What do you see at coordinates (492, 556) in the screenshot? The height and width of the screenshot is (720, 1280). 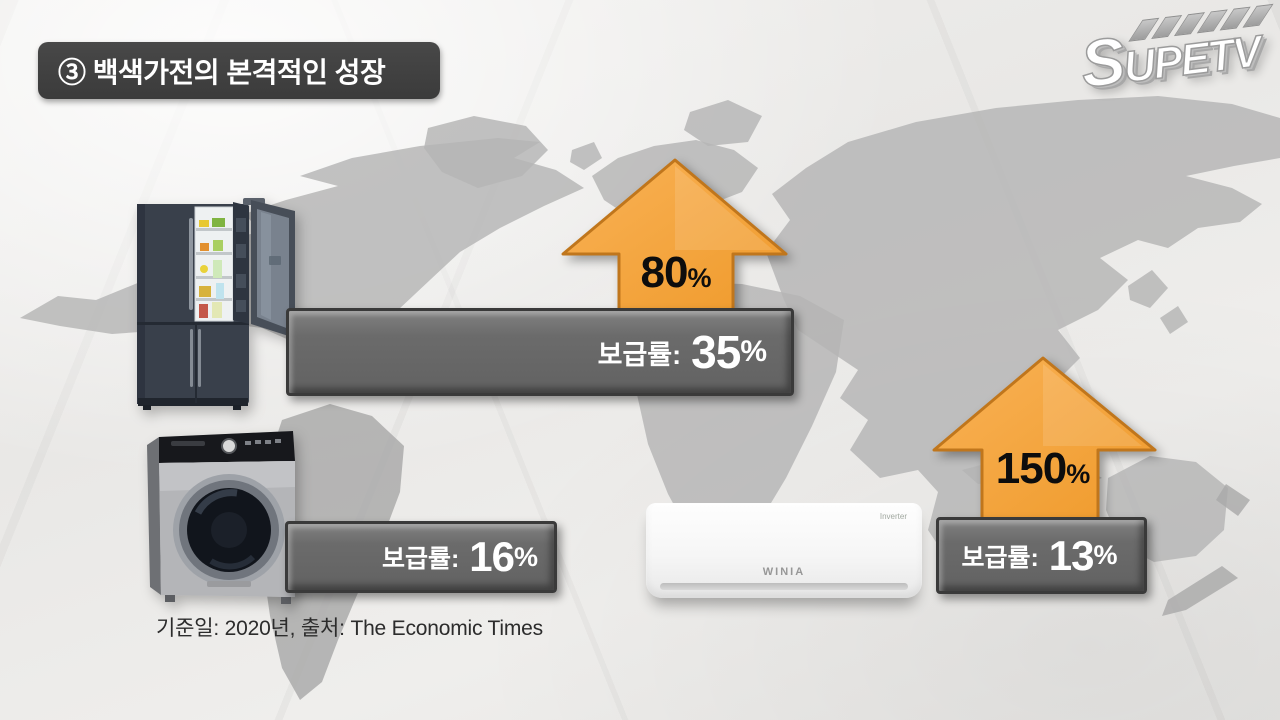 I see `penetration-value: 16` at bounding box center [492, 556].